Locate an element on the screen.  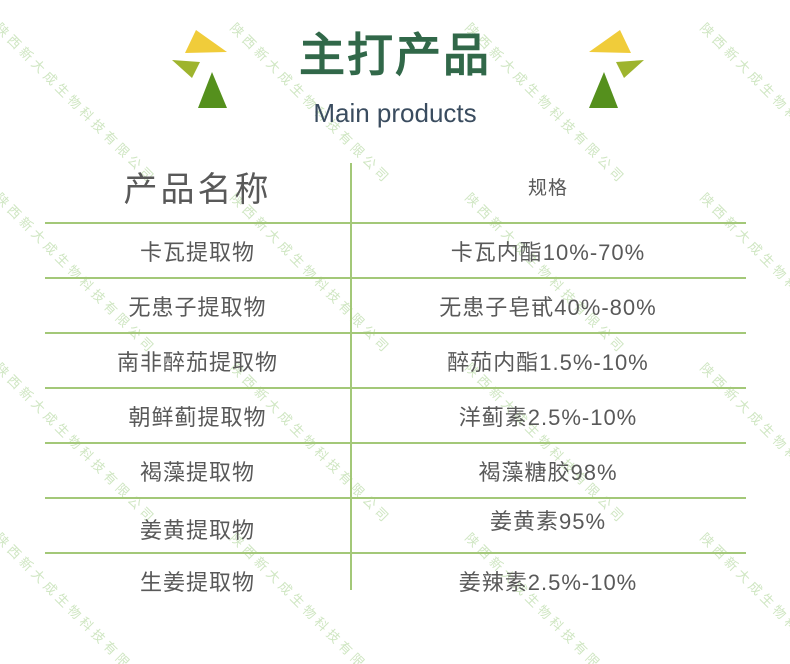
product-spec-cell: 无患子皂甙40%-80% is located at coordinates (548, 307).